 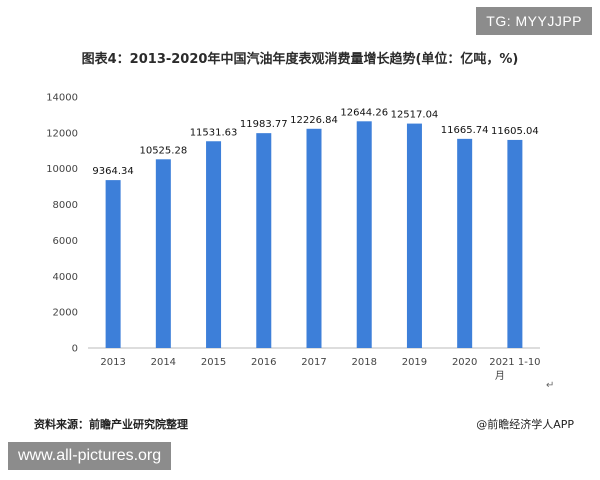 I want to click on bar-value-label: 12644.26, so click(x=364, y=112).